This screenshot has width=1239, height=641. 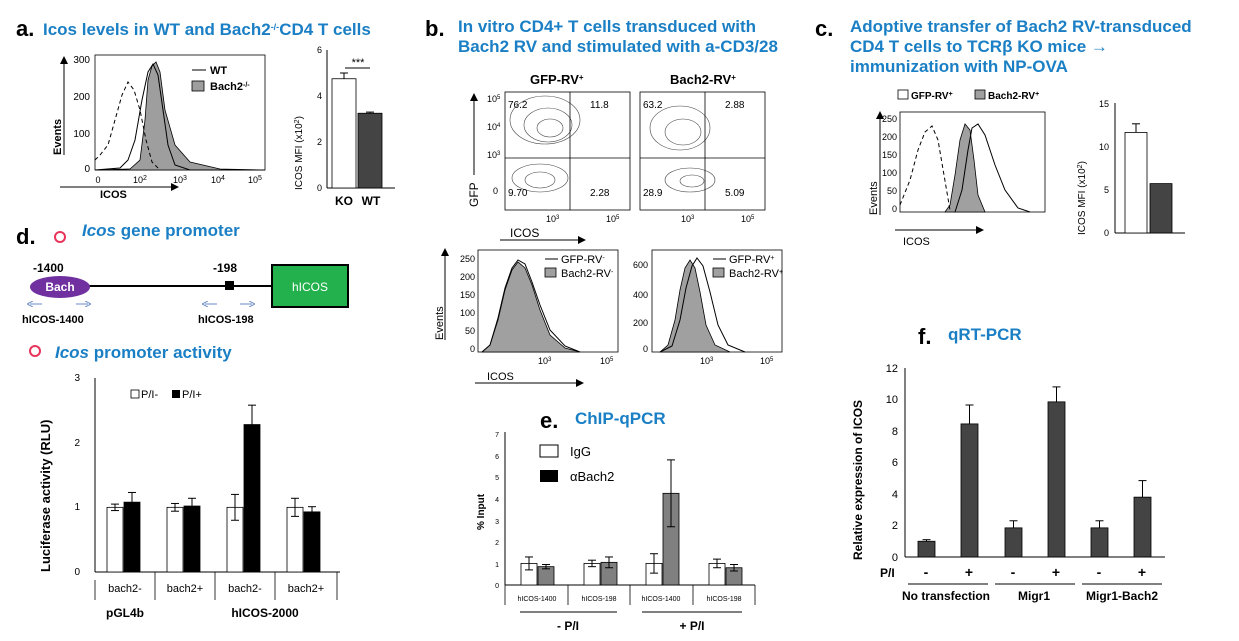 What do you see at coordinates (592, 476) in the screenshot?
I see `panel-e-legend-bach2: αBach2` at bounding box center [592, 476].